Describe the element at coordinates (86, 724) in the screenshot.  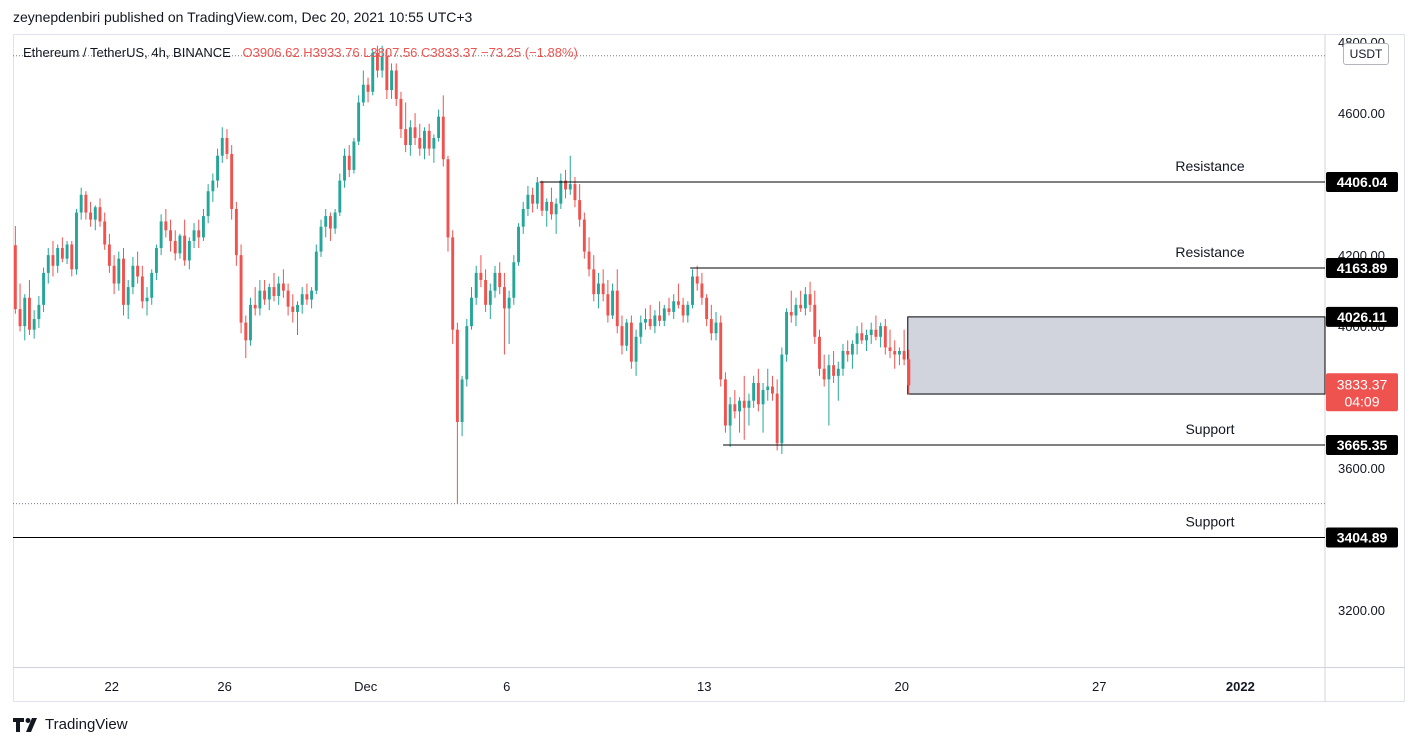
I see `tradingview-brand: TradingView` at that location.